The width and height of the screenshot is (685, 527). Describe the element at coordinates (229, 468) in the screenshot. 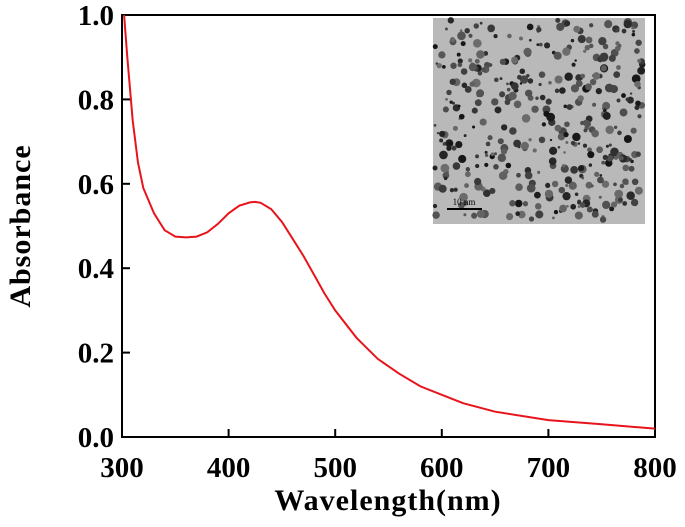

I see `x-tick-label: 400` at that location.